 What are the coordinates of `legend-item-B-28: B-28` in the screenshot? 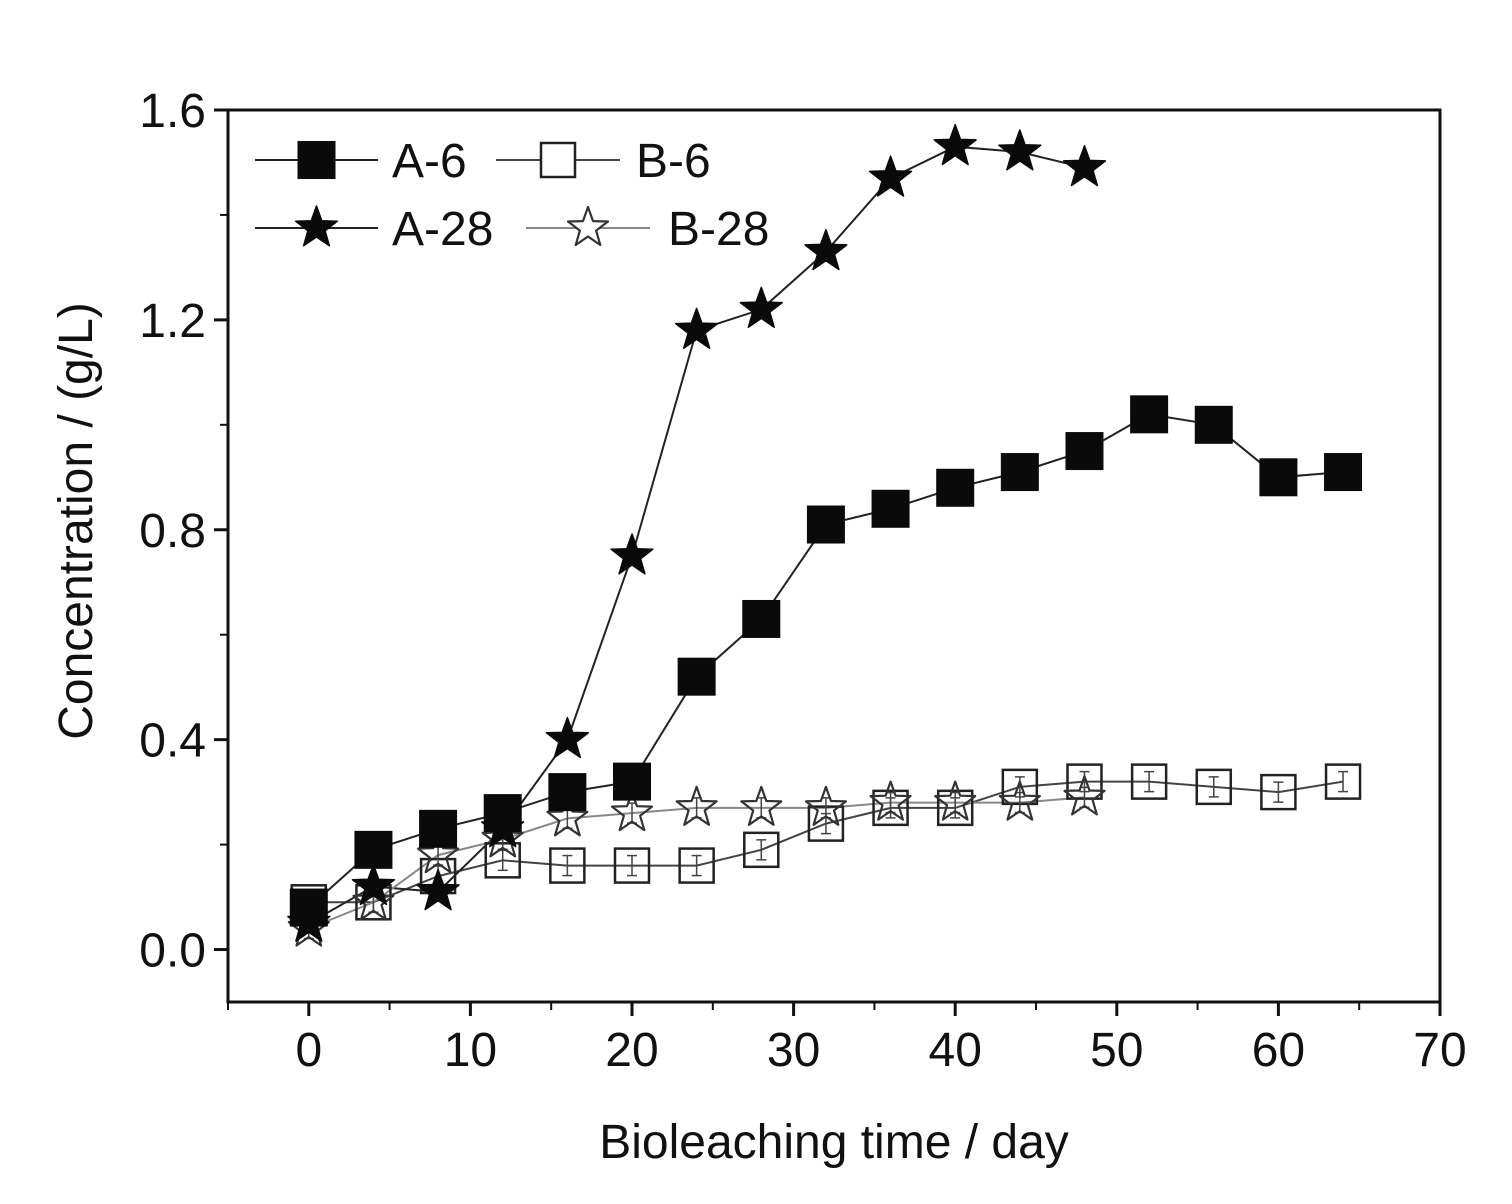 It's located at (647, 229).